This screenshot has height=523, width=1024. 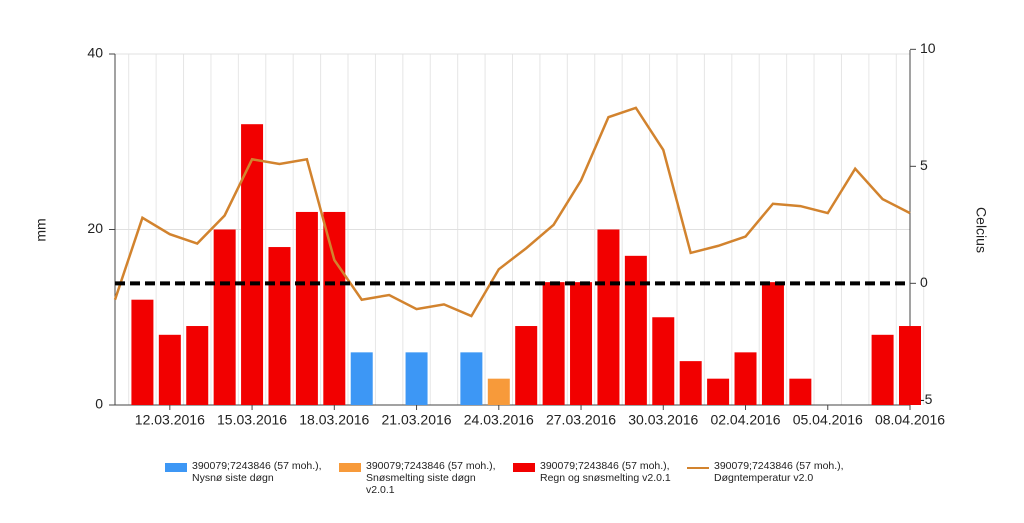 I want to click on y2-tick-label: -5, so click(x=926, y=399).